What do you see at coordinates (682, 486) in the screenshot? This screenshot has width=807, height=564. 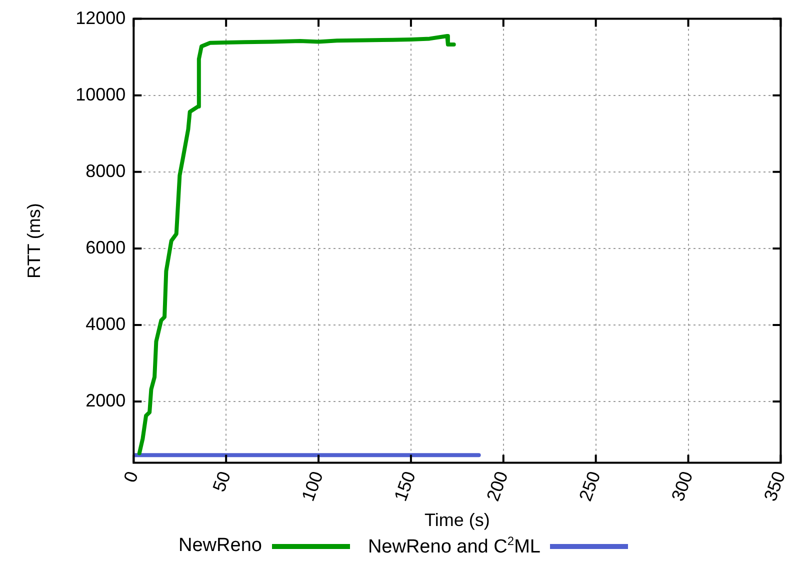 I see `x-tick-label: 300` at bounding box center [682, 486].